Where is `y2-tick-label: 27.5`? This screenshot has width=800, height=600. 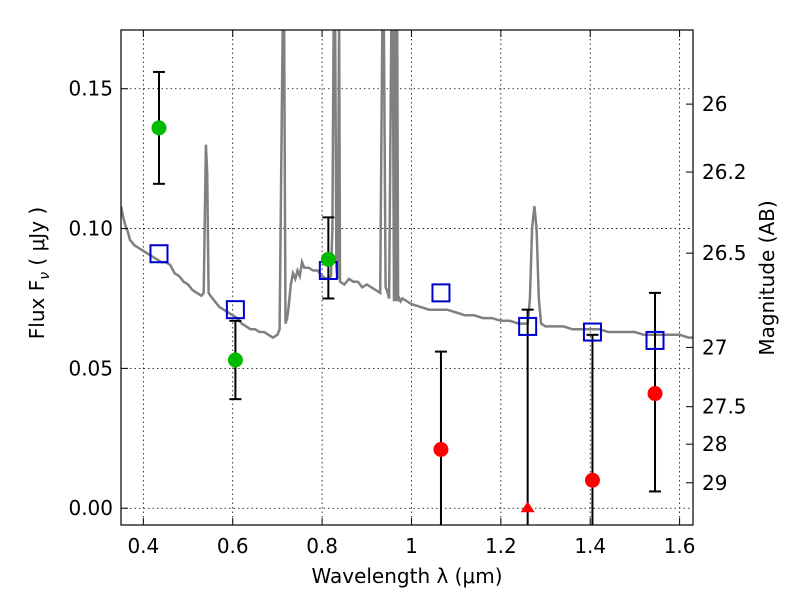 y2-tick-label: 27.5 is located at coordinates (724, 407).